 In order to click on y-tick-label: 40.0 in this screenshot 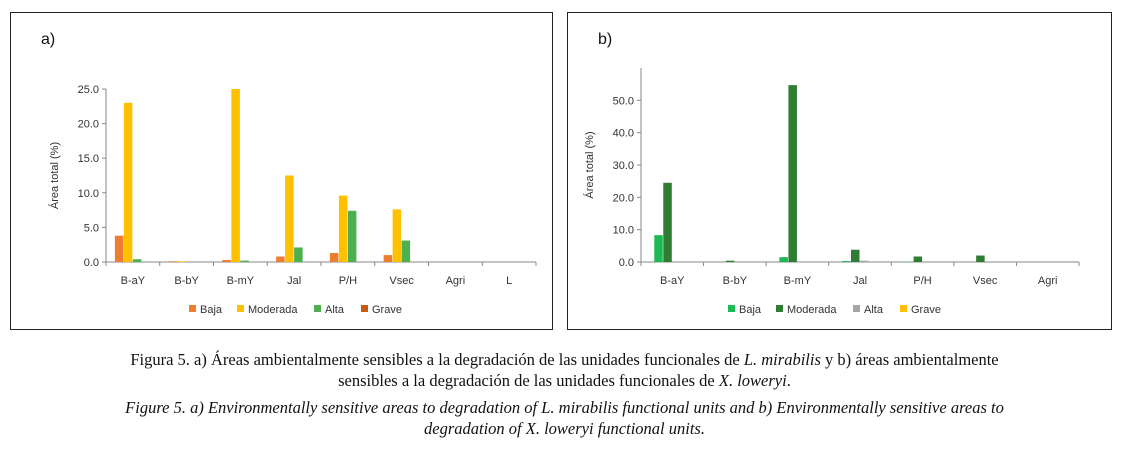, I will do `click(623, 134)`.